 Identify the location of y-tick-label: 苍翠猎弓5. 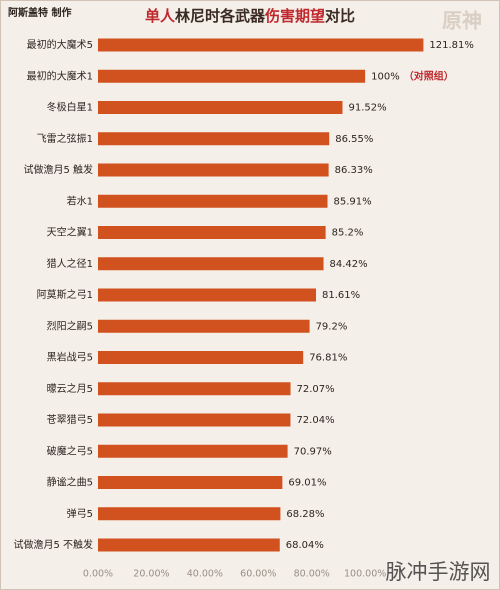
(70, 419).